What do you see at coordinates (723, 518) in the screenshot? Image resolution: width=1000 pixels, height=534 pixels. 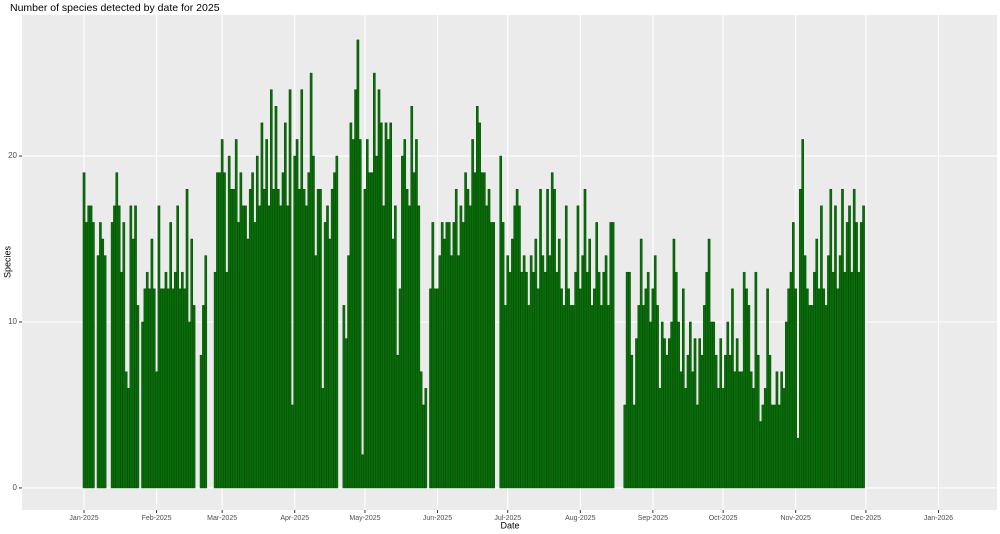 I see `x-tick-label: Oct-2025` at bounding box center [723, 518].